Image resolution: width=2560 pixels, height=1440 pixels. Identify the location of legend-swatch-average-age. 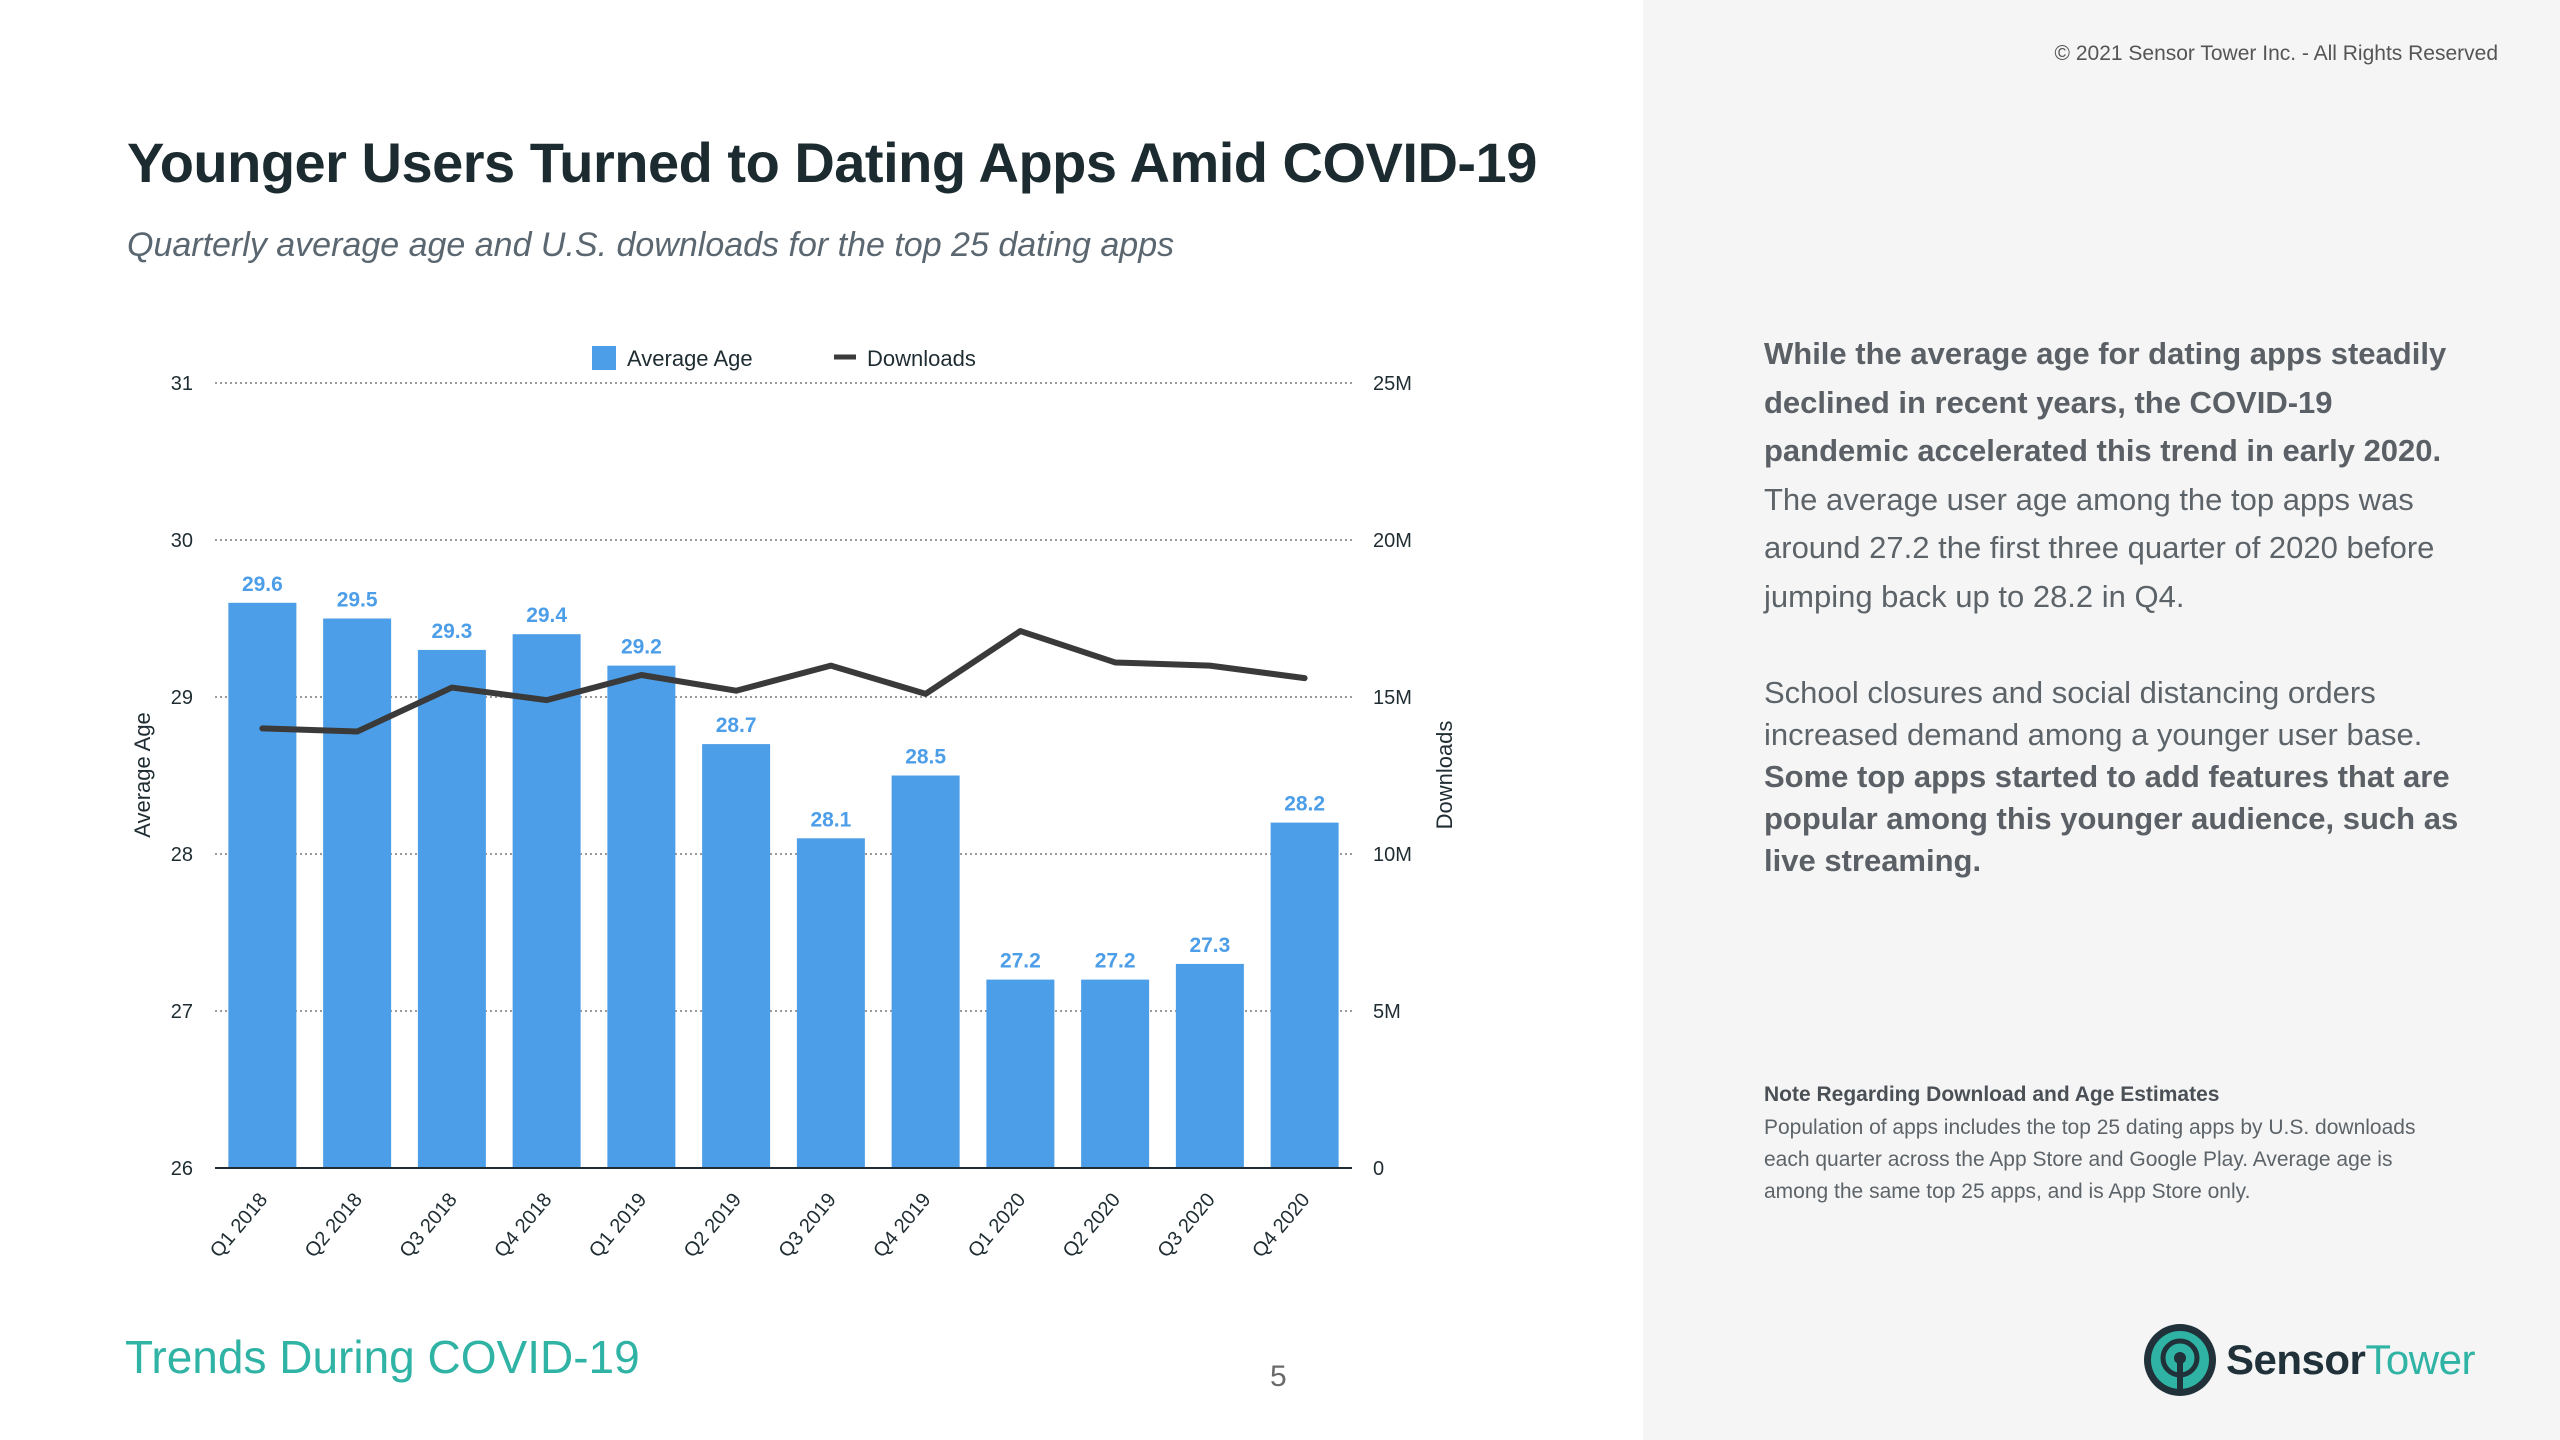
(604, 358).